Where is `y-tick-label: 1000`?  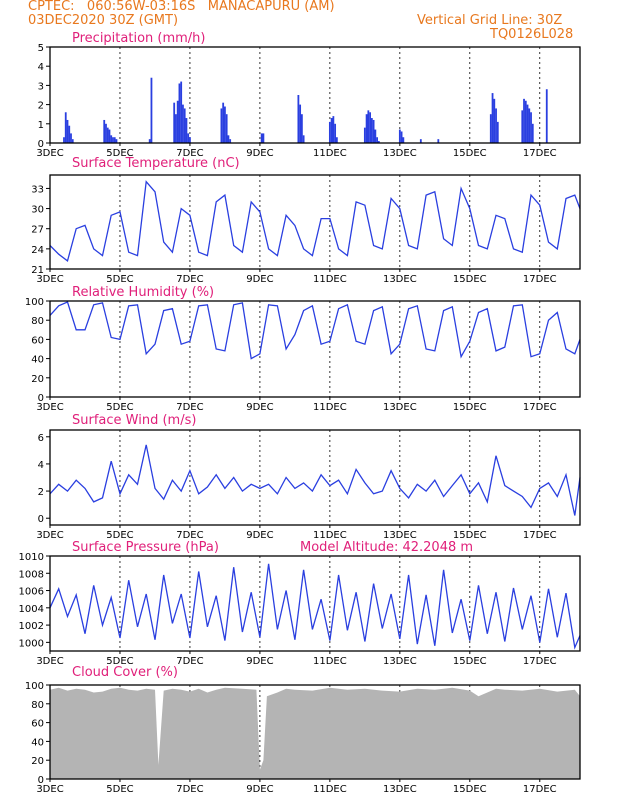 y-tick-label: 1000 is located at coordinates (31, 643).